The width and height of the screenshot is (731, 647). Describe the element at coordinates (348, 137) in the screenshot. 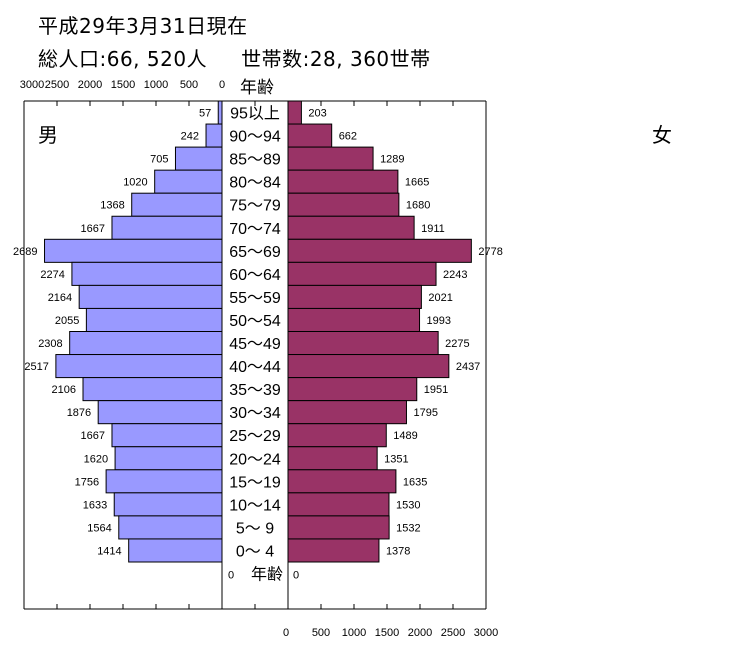

I see `female-data-label: 662` at that location.